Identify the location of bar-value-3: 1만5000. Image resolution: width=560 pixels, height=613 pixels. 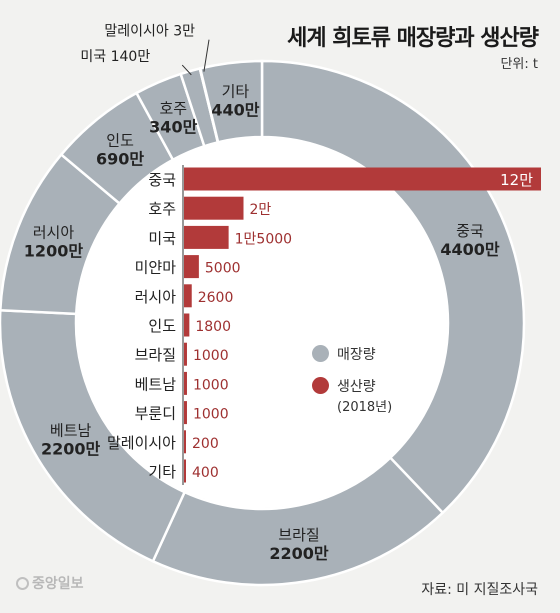
(263, 239).